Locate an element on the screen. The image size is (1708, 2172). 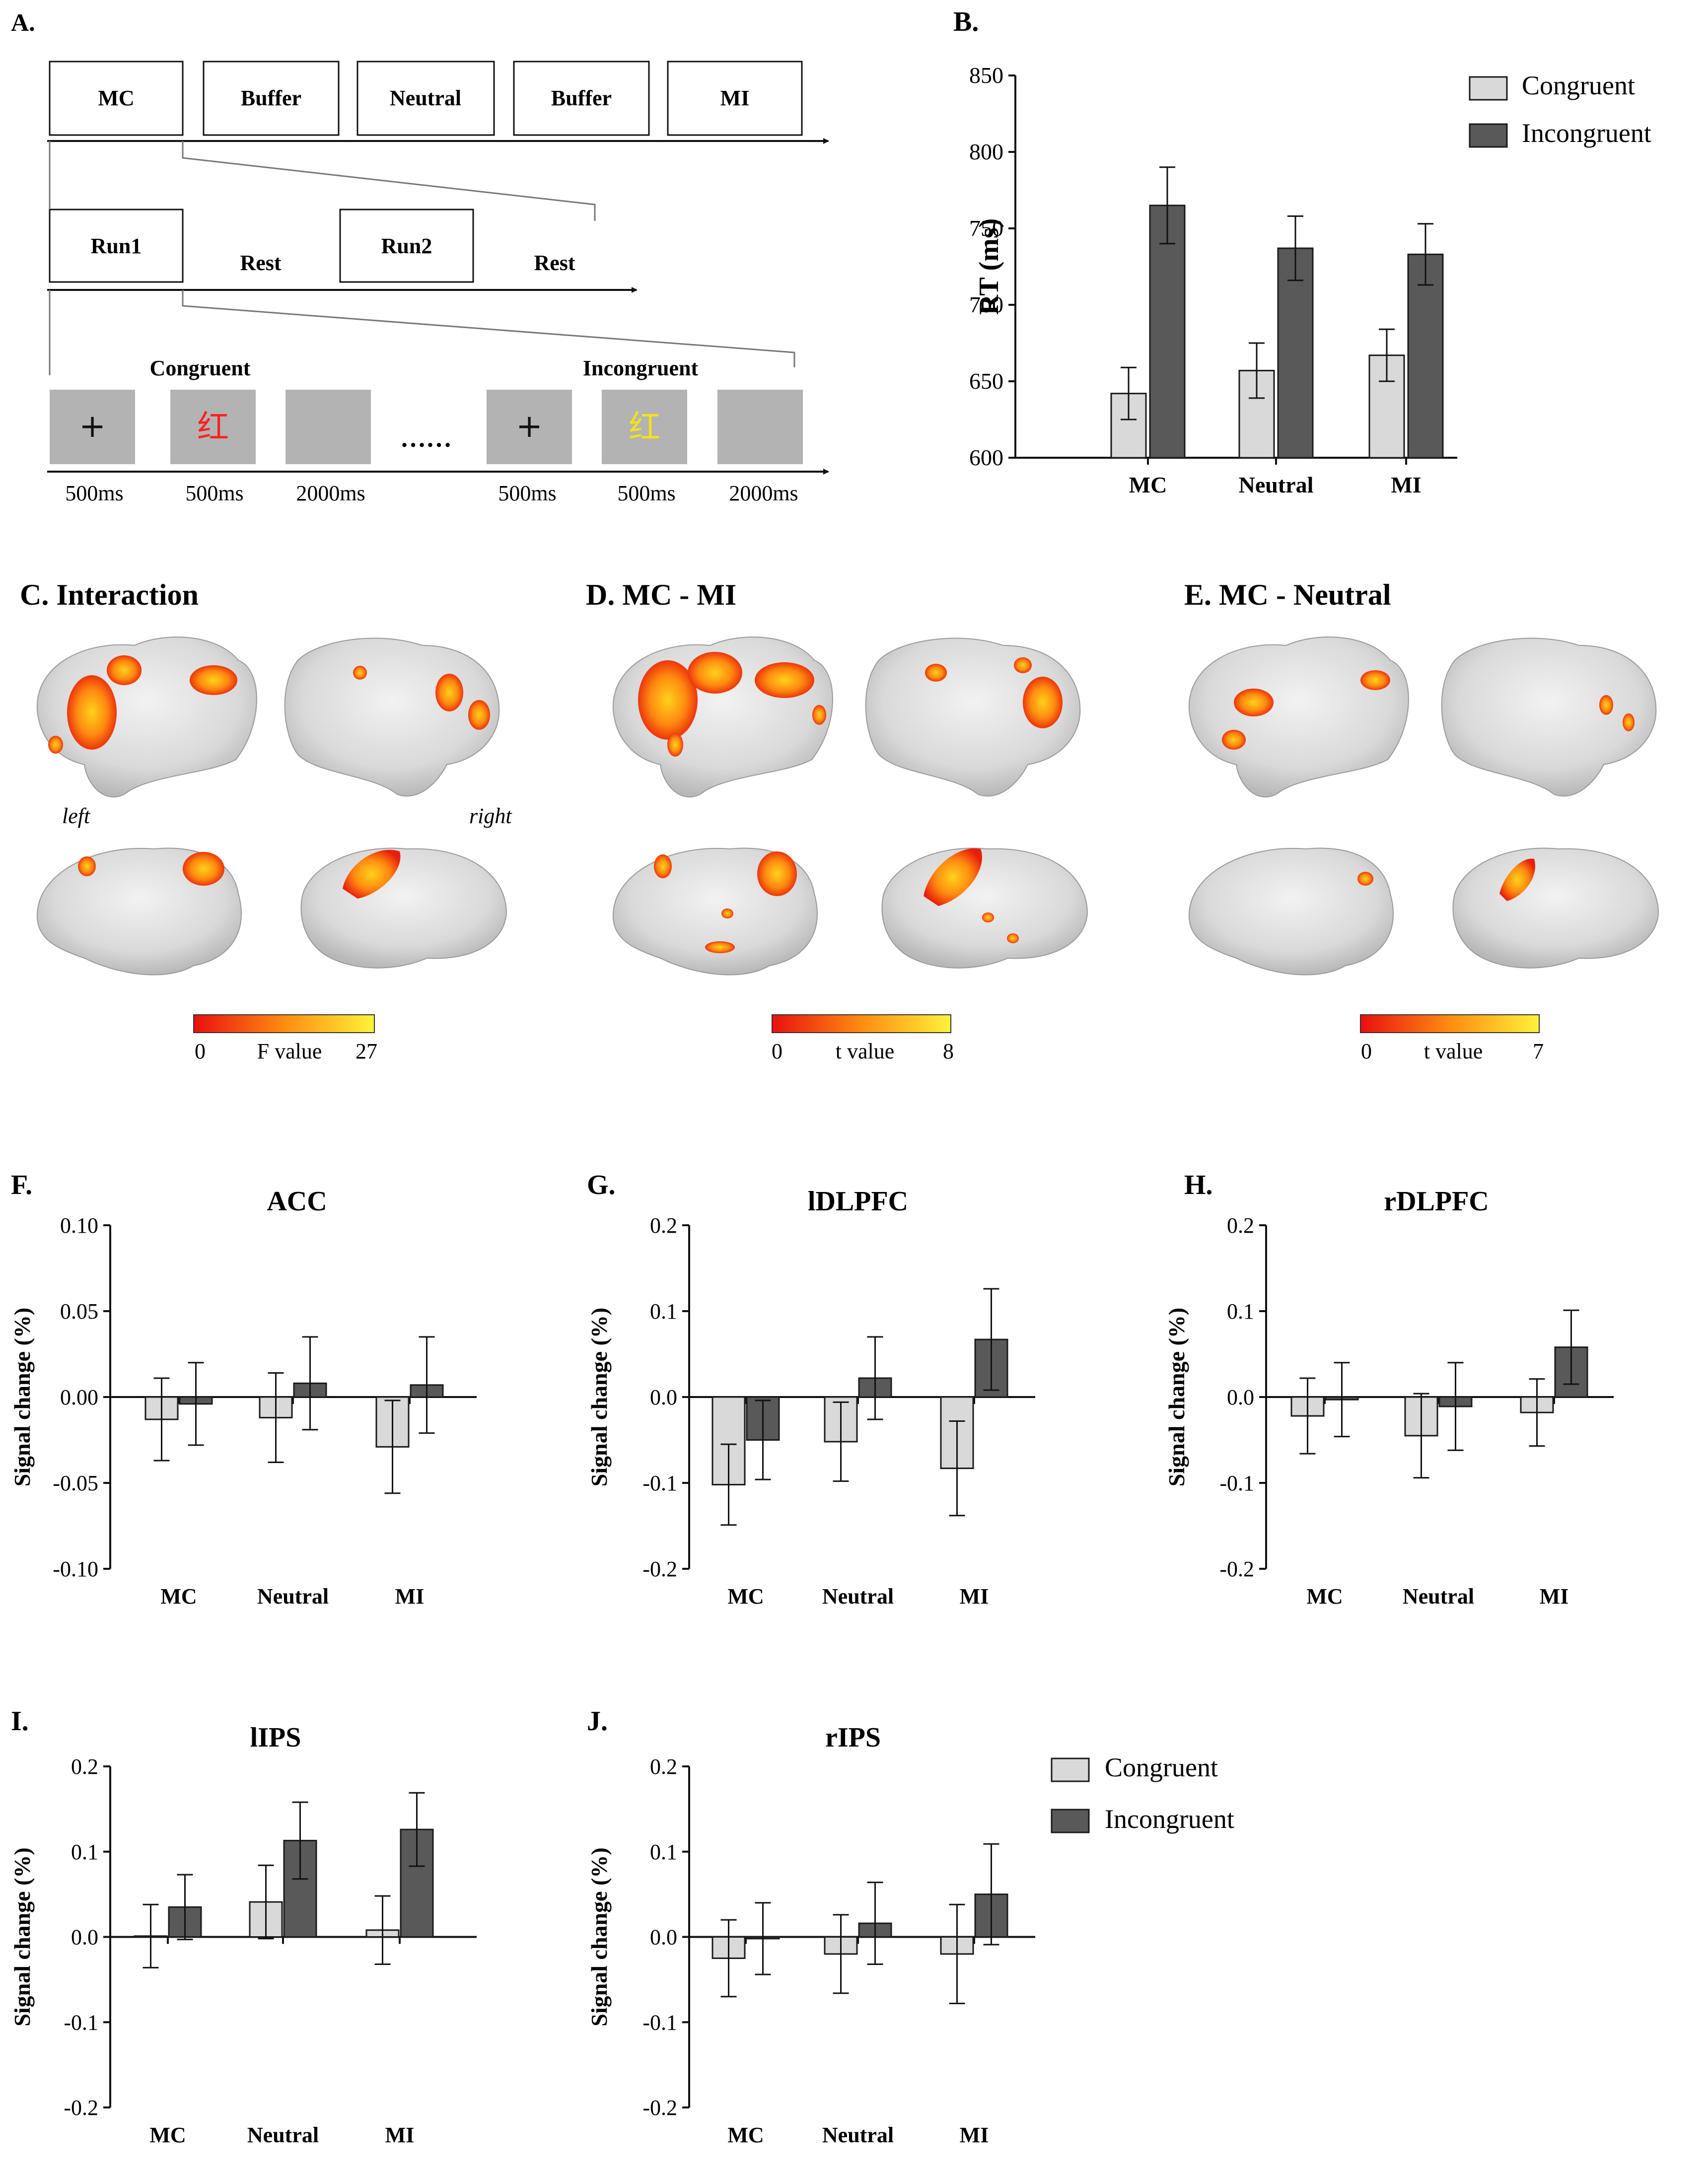
chart-b: B. 600 650 700 750 800 850 MC Neutral MI RT (ms) is located at coordinates (1205, 252).